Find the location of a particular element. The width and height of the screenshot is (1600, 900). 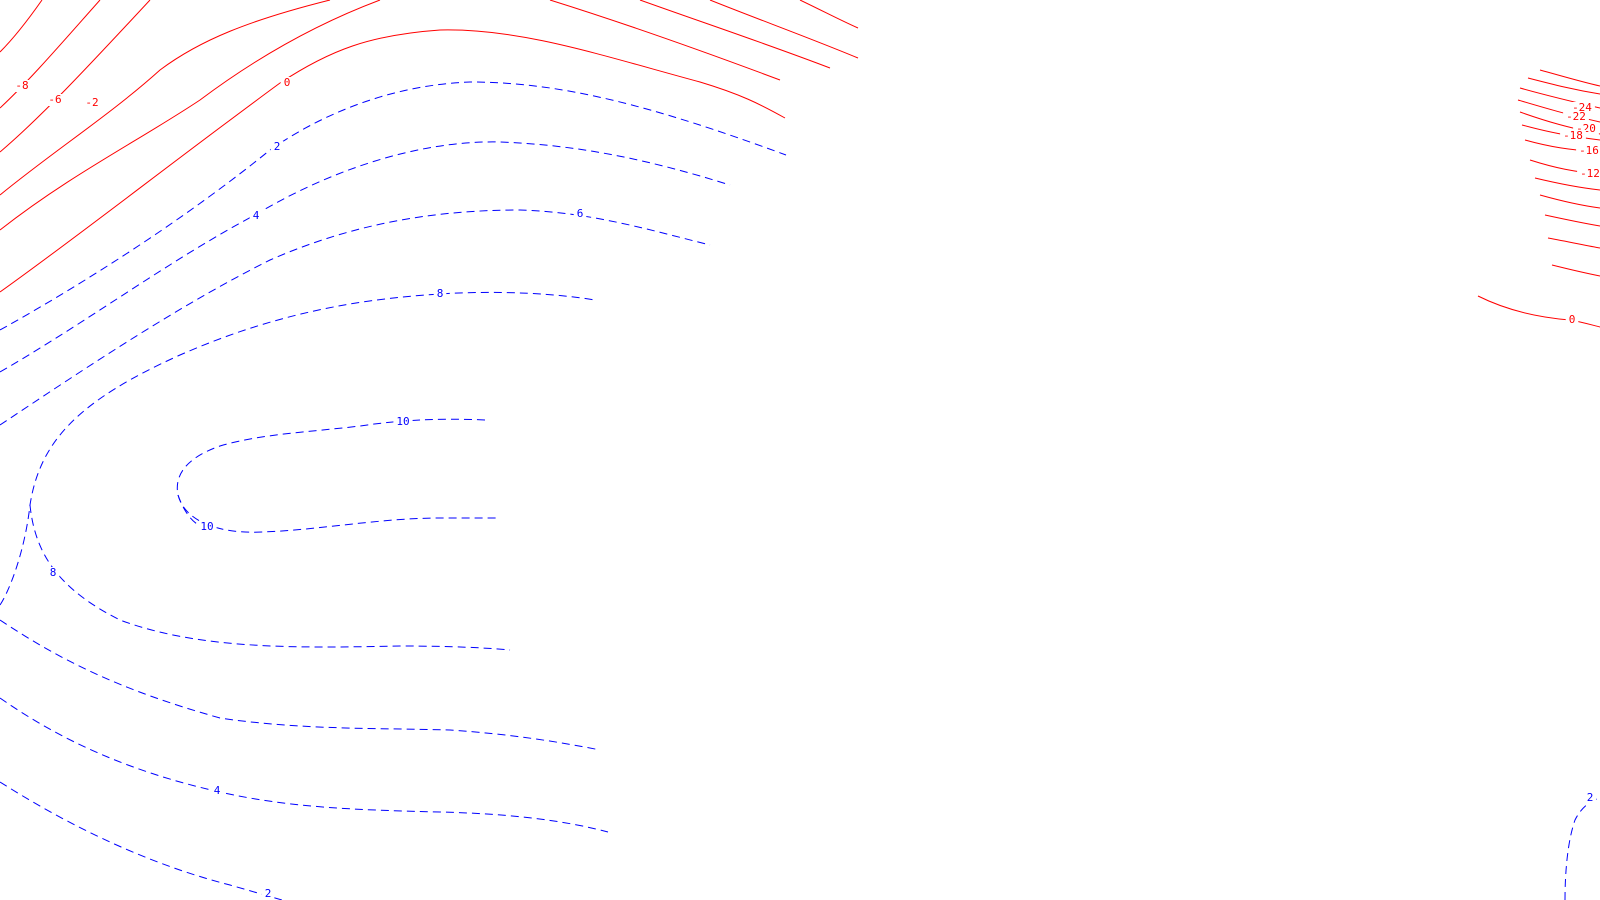

contour-label-z0b: 0 is located at coordinates (1572, 319).